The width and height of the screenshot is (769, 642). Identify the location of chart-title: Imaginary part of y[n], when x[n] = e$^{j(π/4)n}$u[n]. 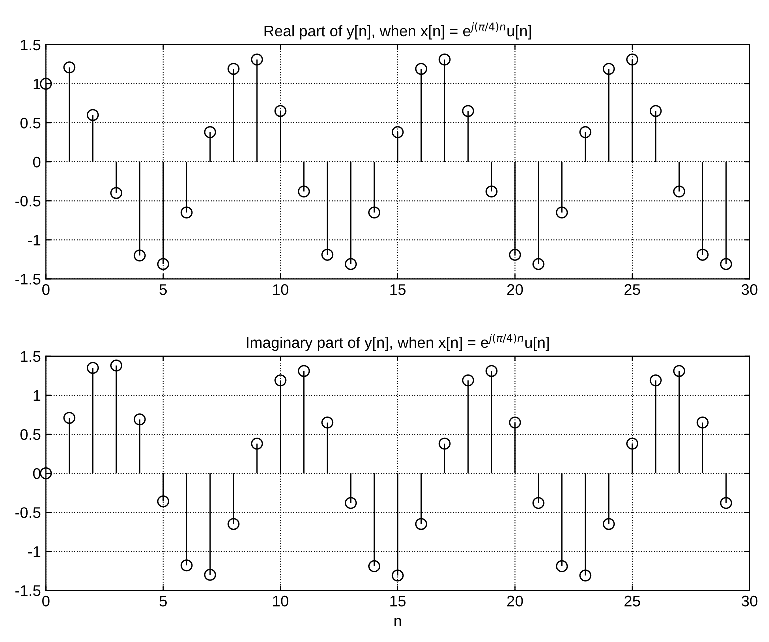
(398, 343).